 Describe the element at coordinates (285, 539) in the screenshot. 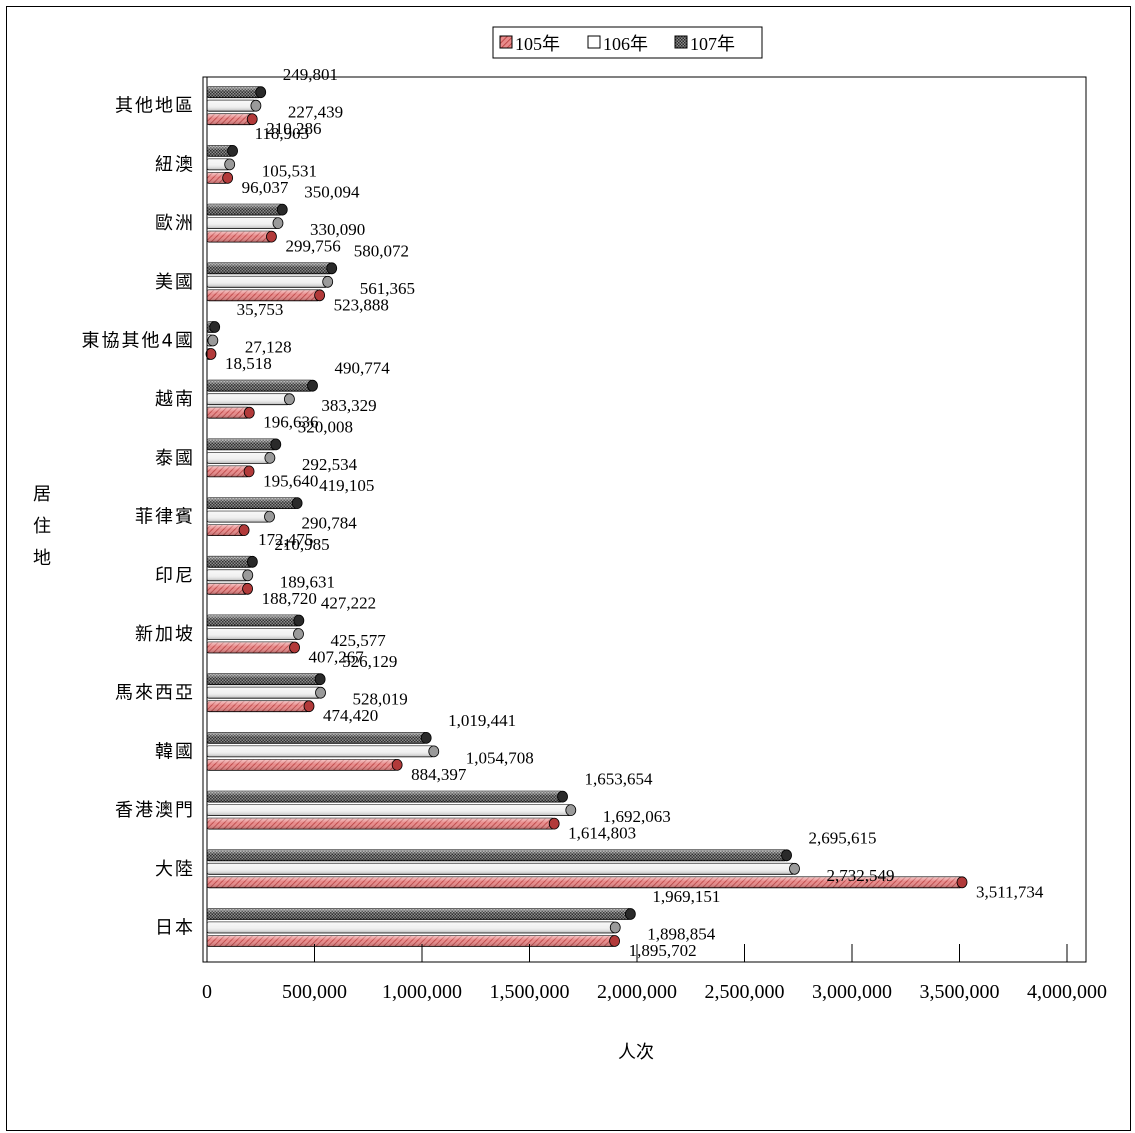

I see `value-label: 172,475` at that location.